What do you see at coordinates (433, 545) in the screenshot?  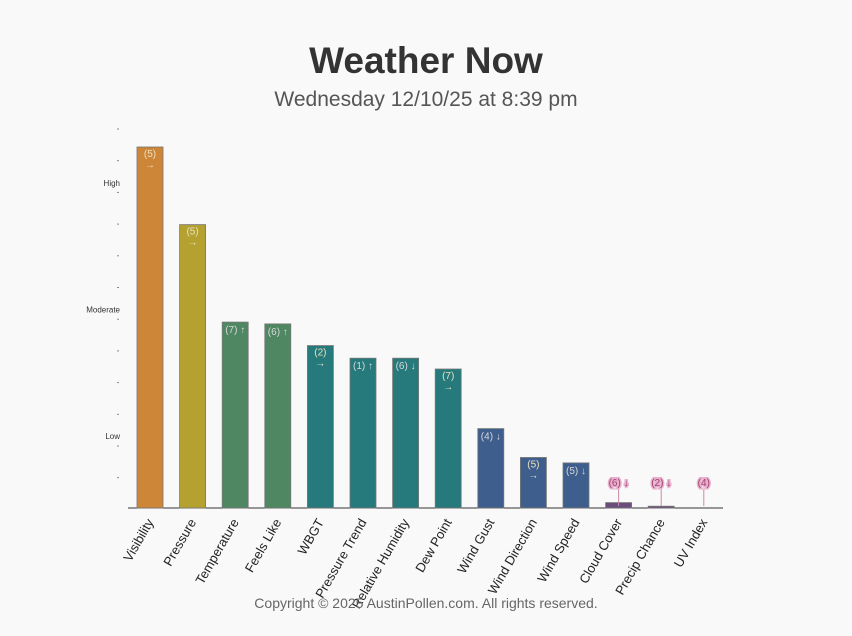 I see `x-tick-label: Dew Point` at bounding box center [433, 545].